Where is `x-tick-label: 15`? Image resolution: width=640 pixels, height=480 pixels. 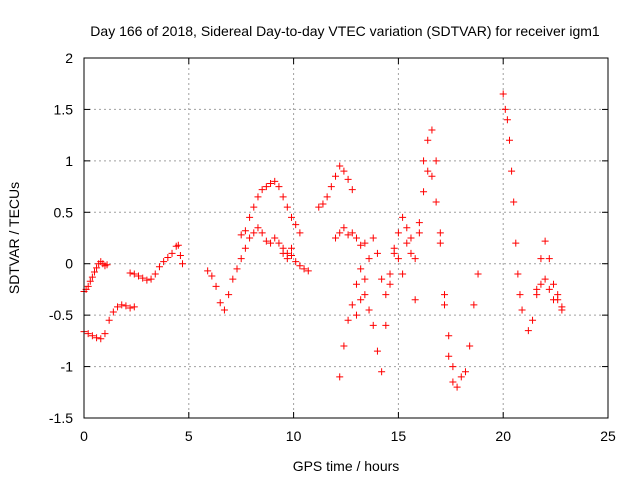 x-tick-label: 15 is located at coordinates (399, 436).